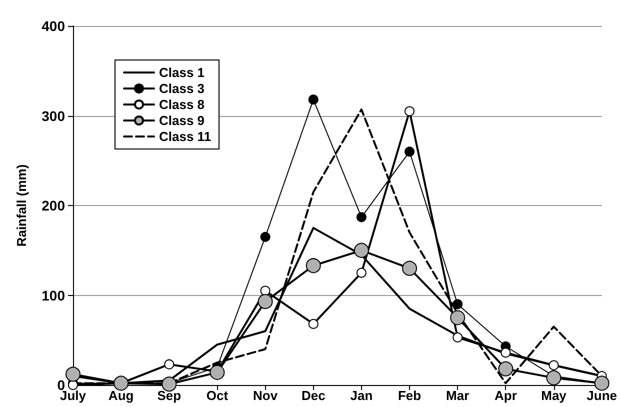 The height and width of the screenshot is (407, 620). I want to click on x-tick-label: Nov, so click(265, 395).